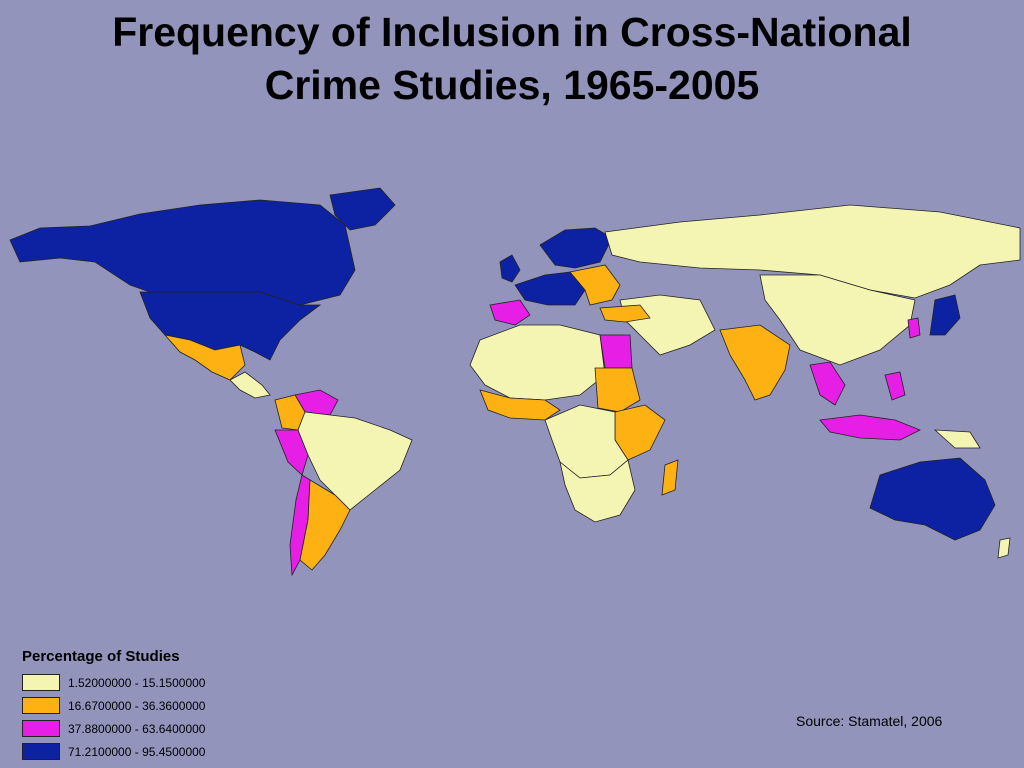  I want to click on legend-title: Percentage of Studies, so click(101, 656).